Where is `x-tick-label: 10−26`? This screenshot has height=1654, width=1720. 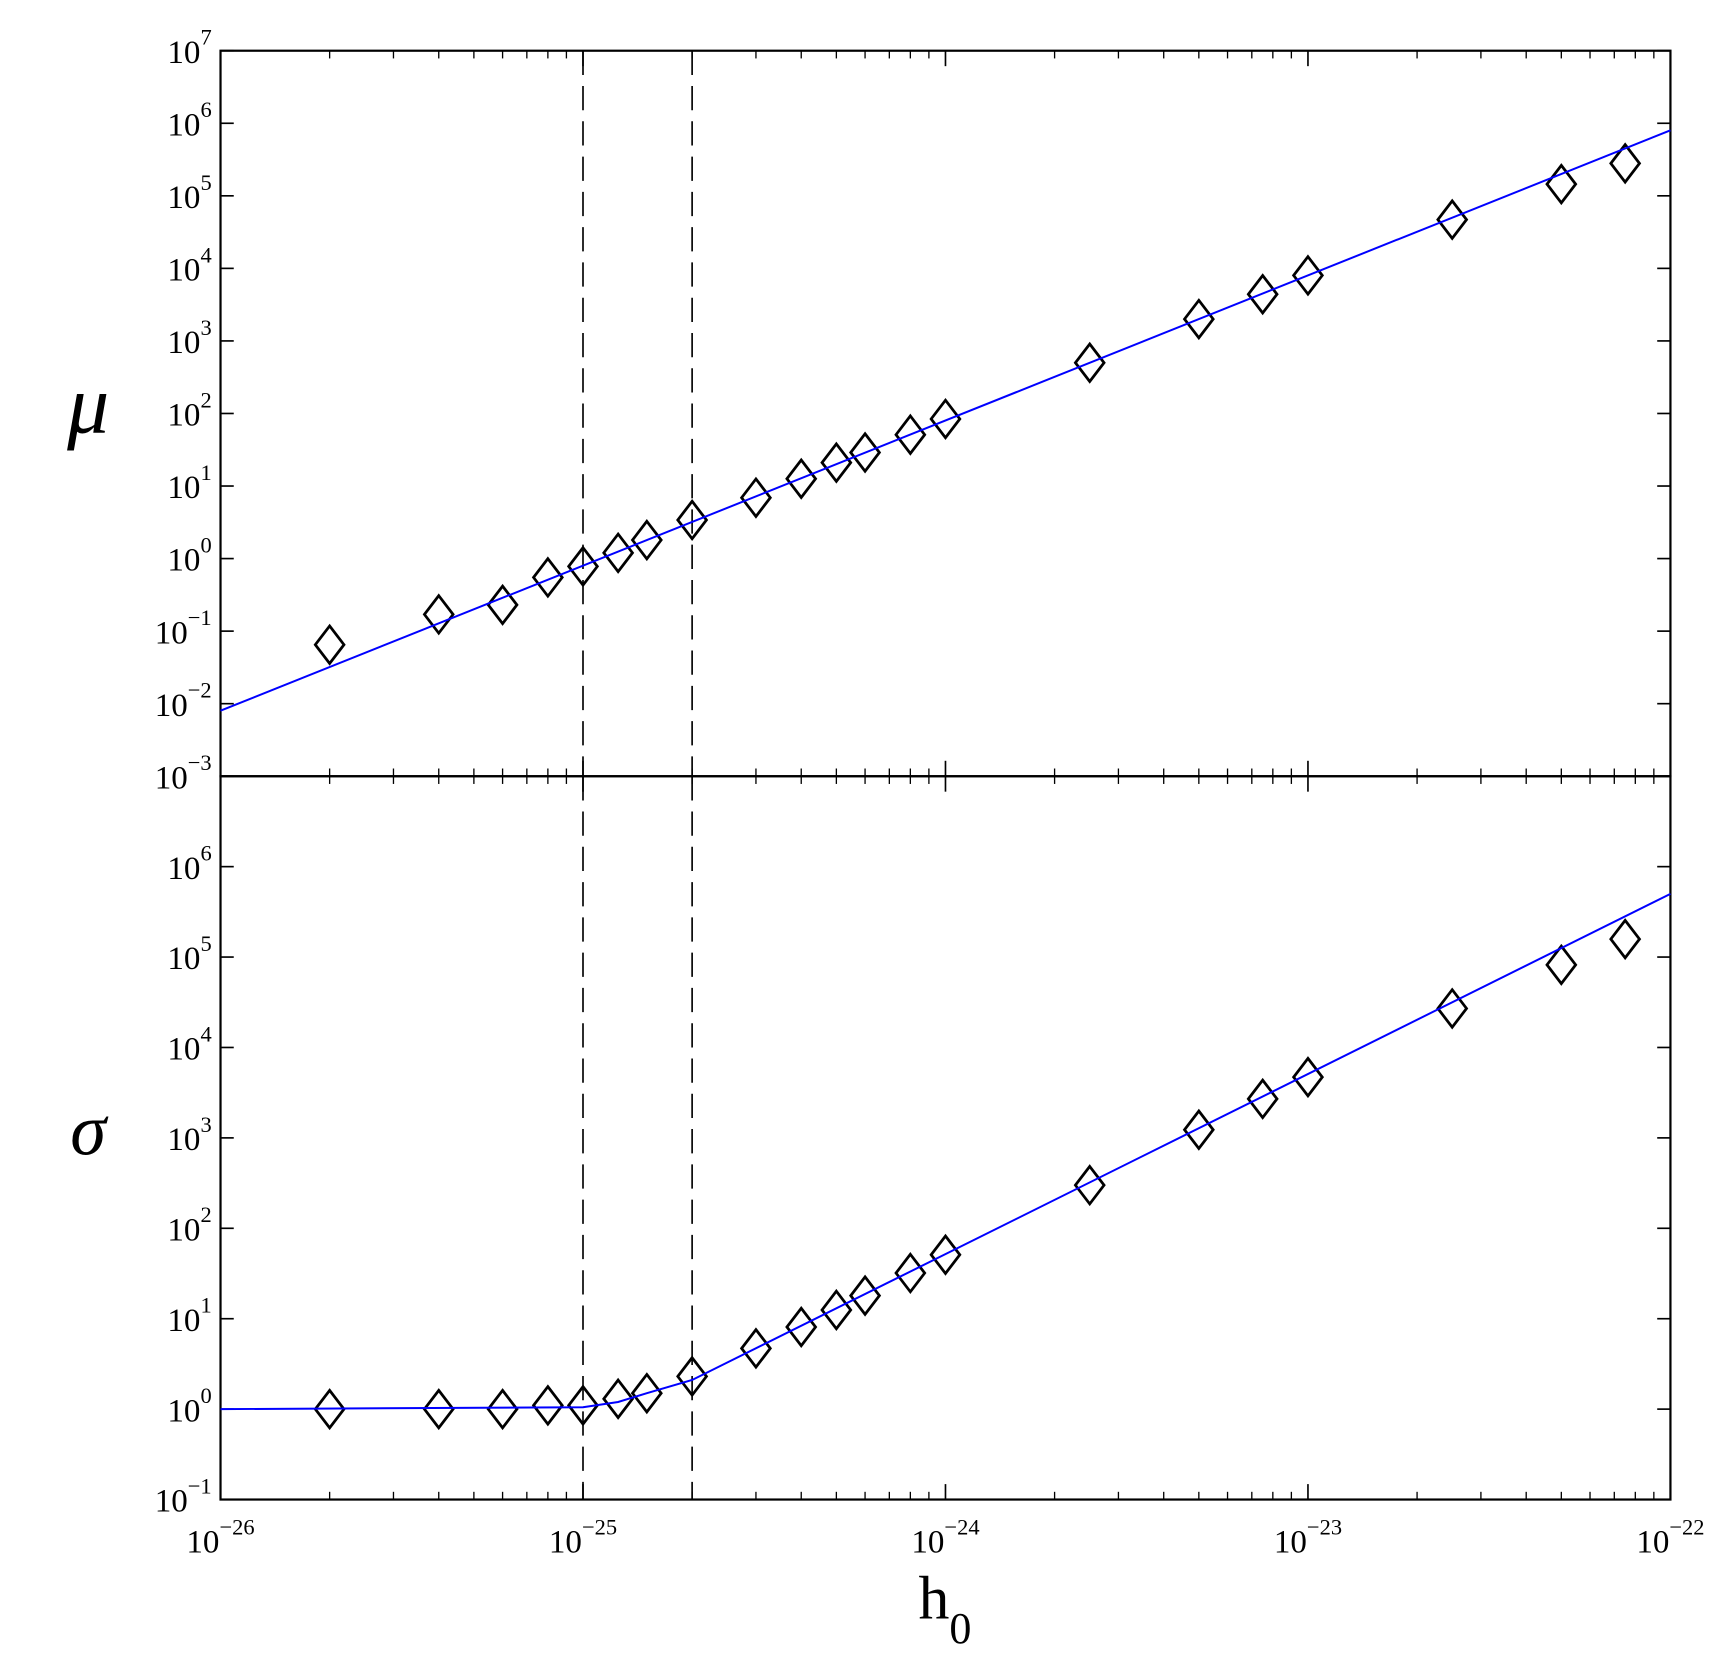
x-tick-label: 10−26 is located at coordinates (220, 1537).